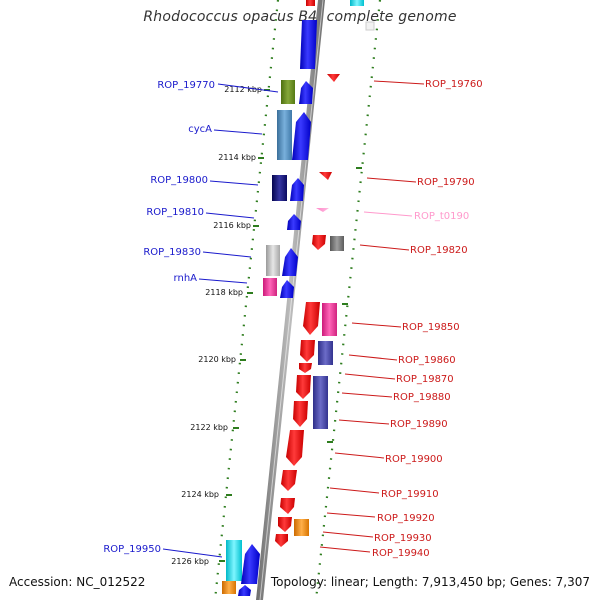 This screenshot has width=600, height=600. What do you see at coordinates (179, 180) in the screenshot?
I see `gene-label: ROP_19800` at bounding box center [179, 180].